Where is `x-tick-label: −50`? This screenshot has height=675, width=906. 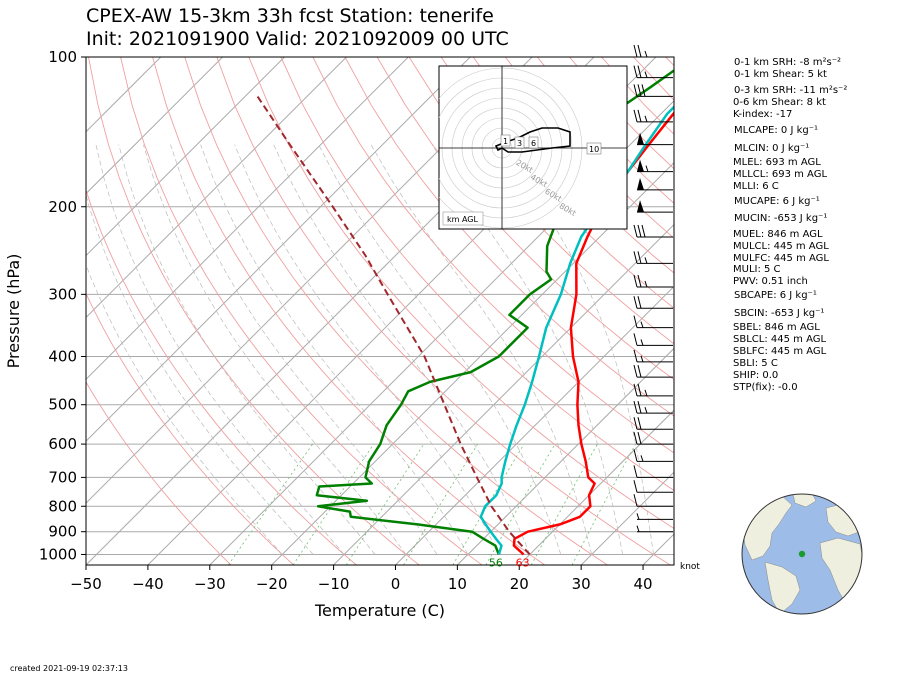
x-tick-label: −50 is located at coordinates (86, 584).